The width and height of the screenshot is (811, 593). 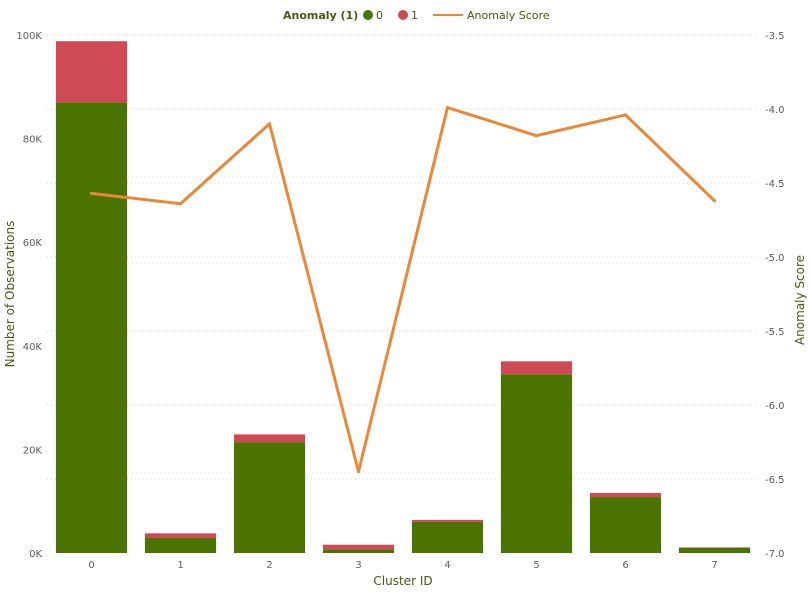 I want to click on x-tick-label: 4, so click(x=447, y=565).